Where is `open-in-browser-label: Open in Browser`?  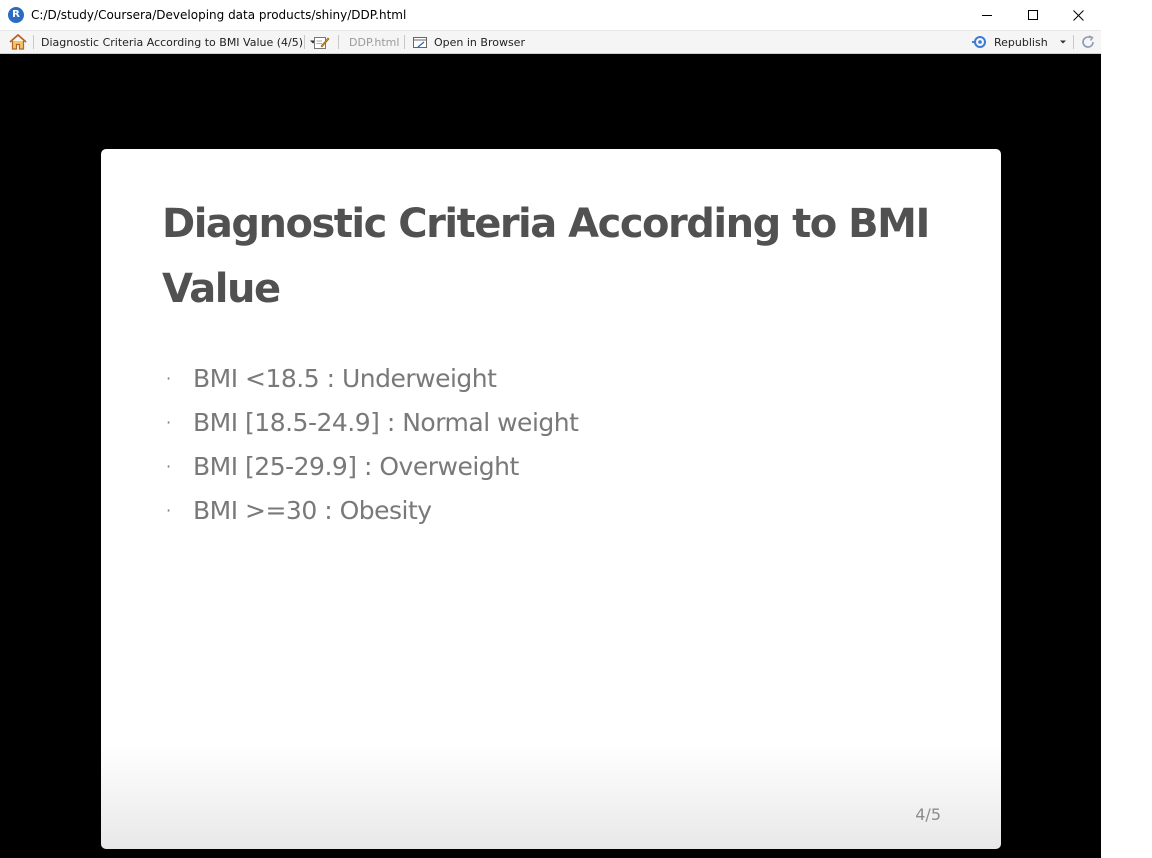 open-in-browser-label: Open in Browser is located at coordinates (479, 42).